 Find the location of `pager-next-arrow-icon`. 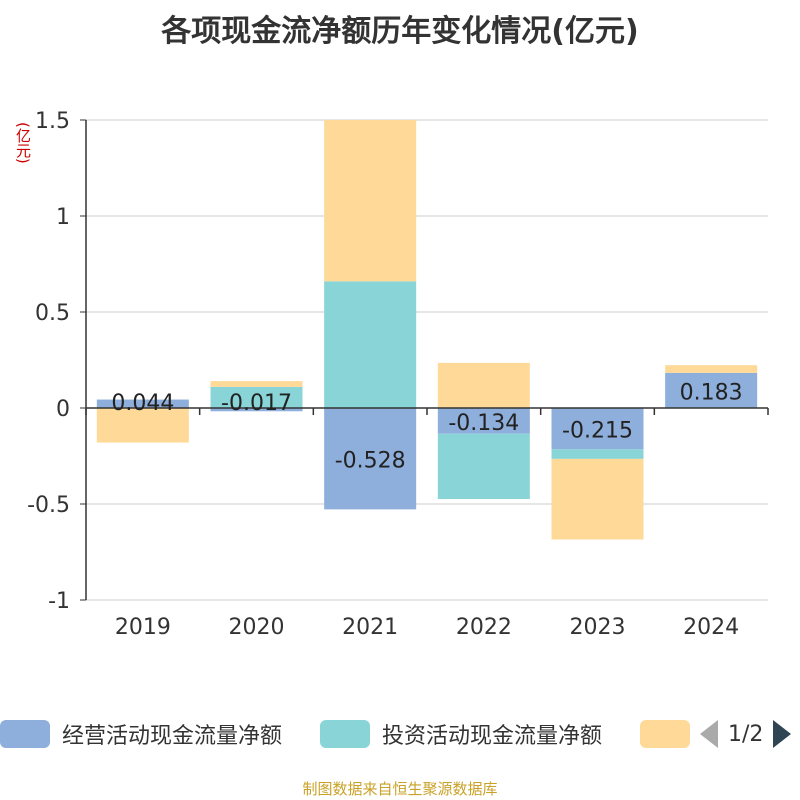

pager-next-arrow-icon is located at coordinates (782, 734).